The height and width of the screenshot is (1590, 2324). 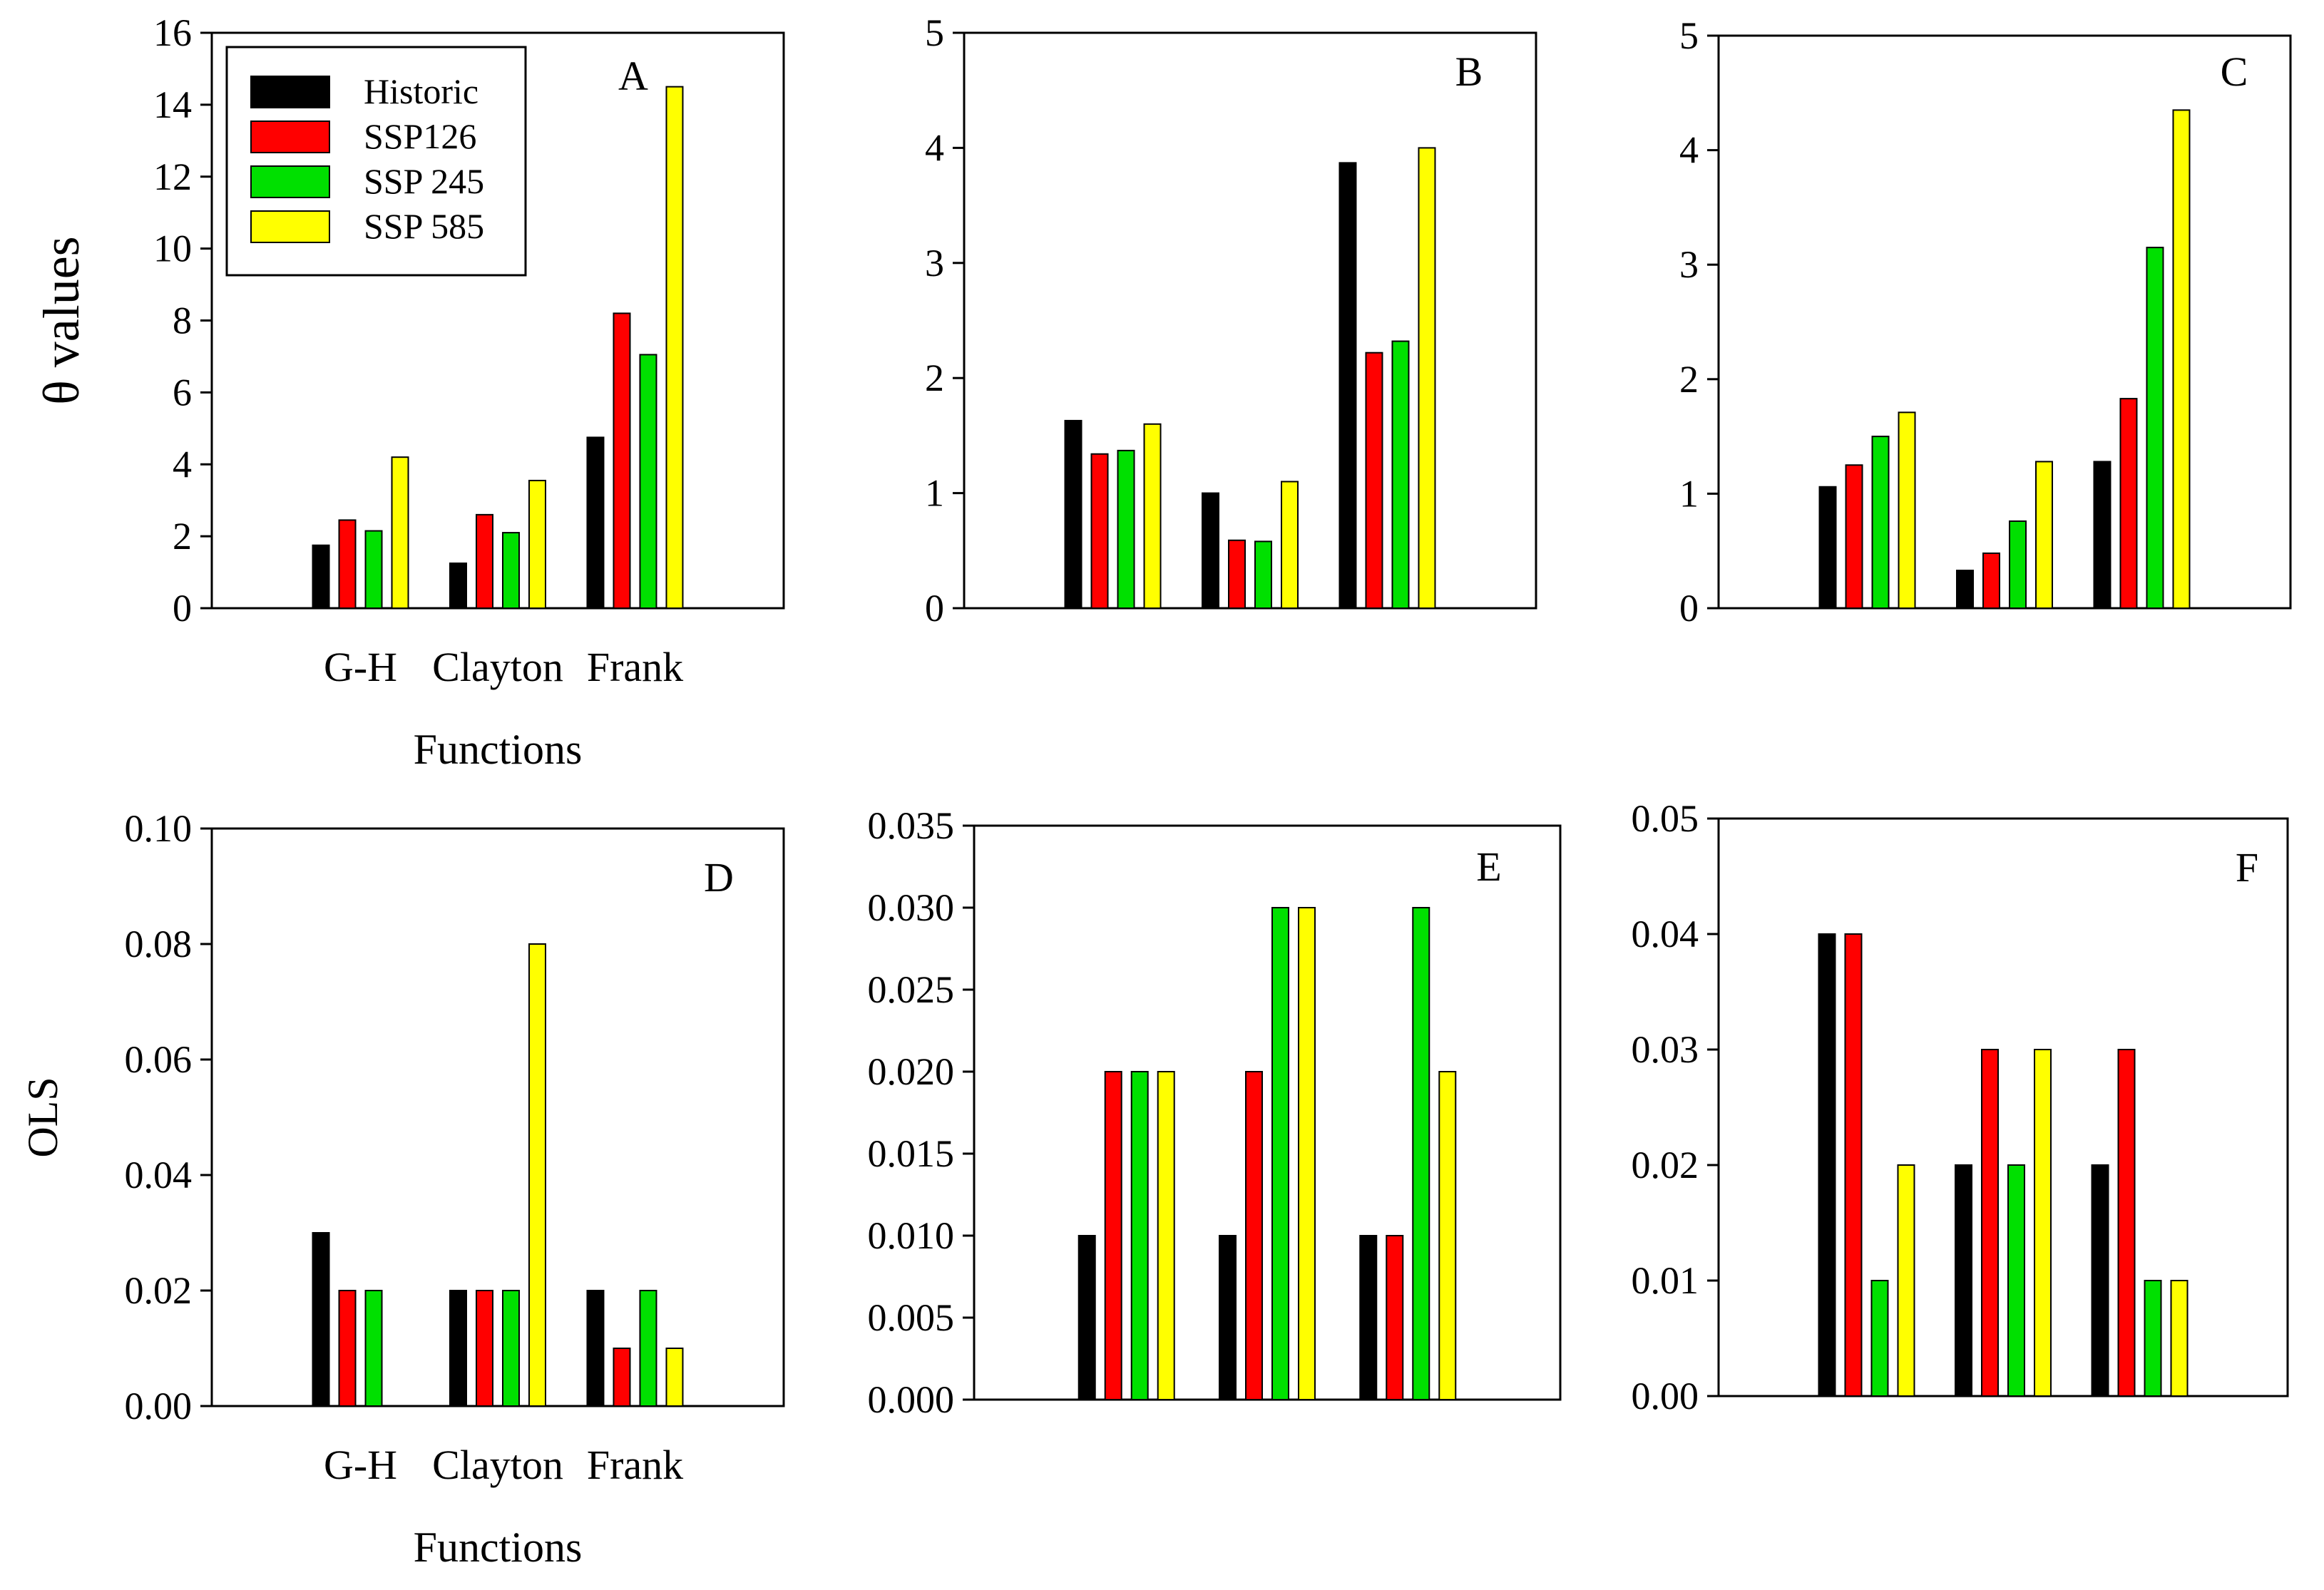 I want to click on y-tick-label: 0.035, so click(x=911, y=825).